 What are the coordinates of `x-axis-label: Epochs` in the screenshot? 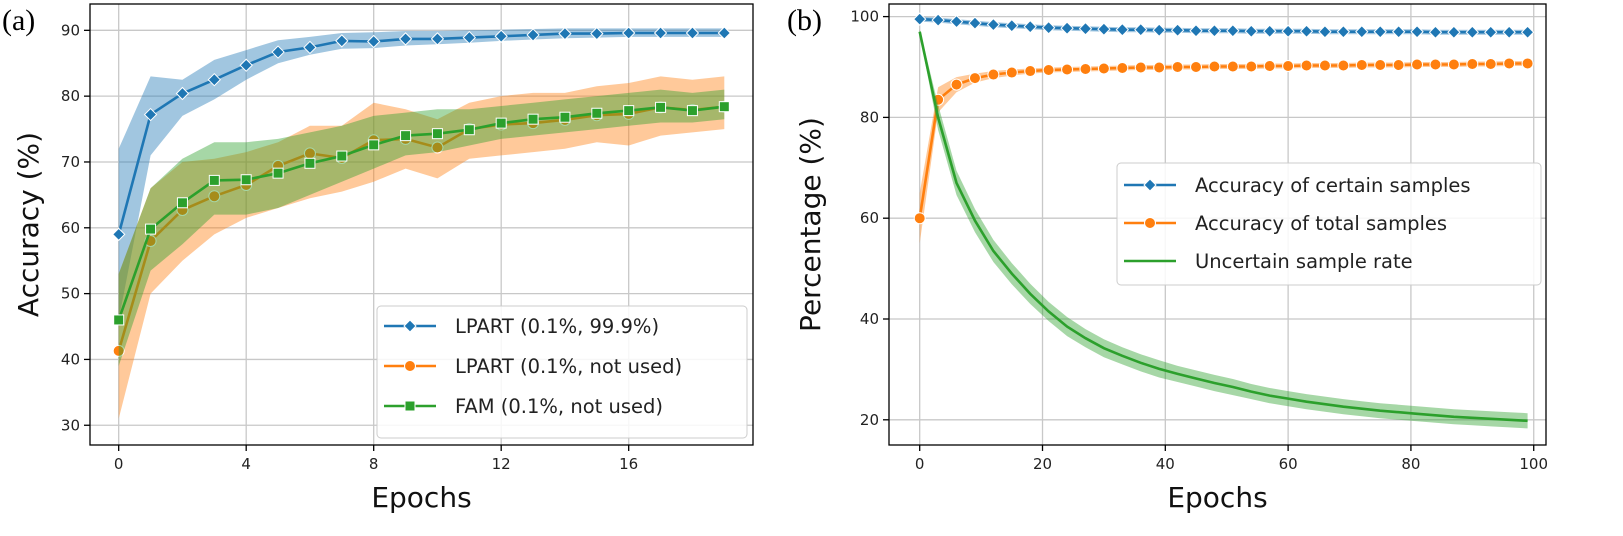 It's located at (421, 497).